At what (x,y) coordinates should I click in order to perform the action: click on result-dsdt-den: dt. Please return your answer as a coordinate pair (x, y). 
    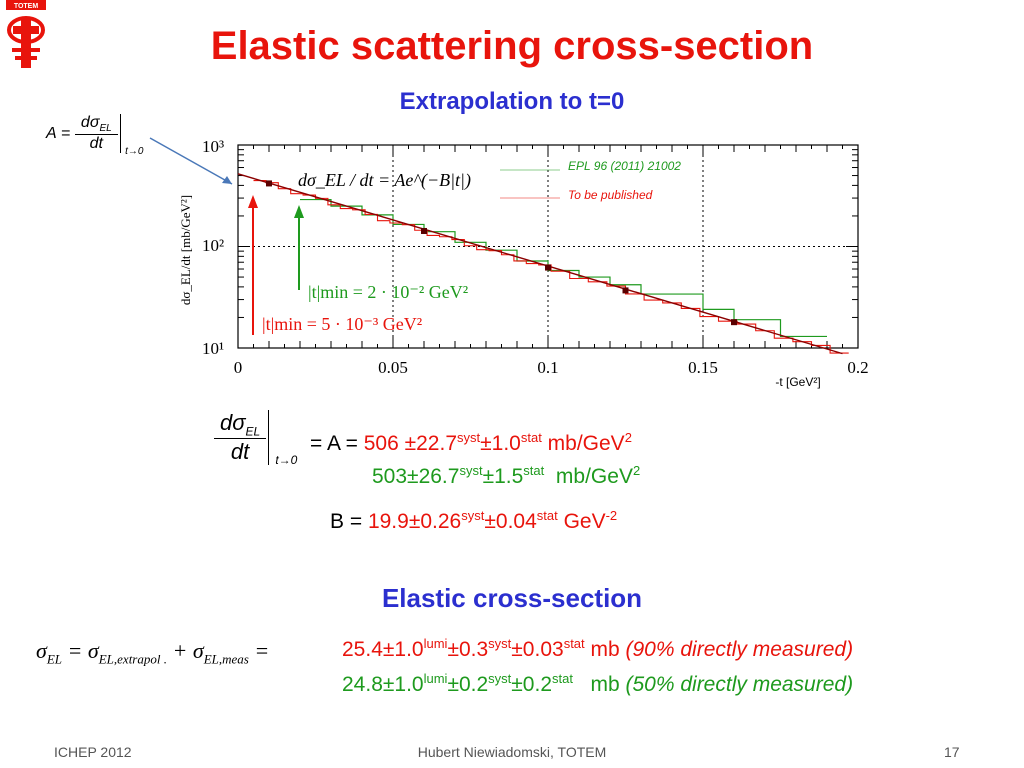
    Looking at the image, I should click on (240, 452).